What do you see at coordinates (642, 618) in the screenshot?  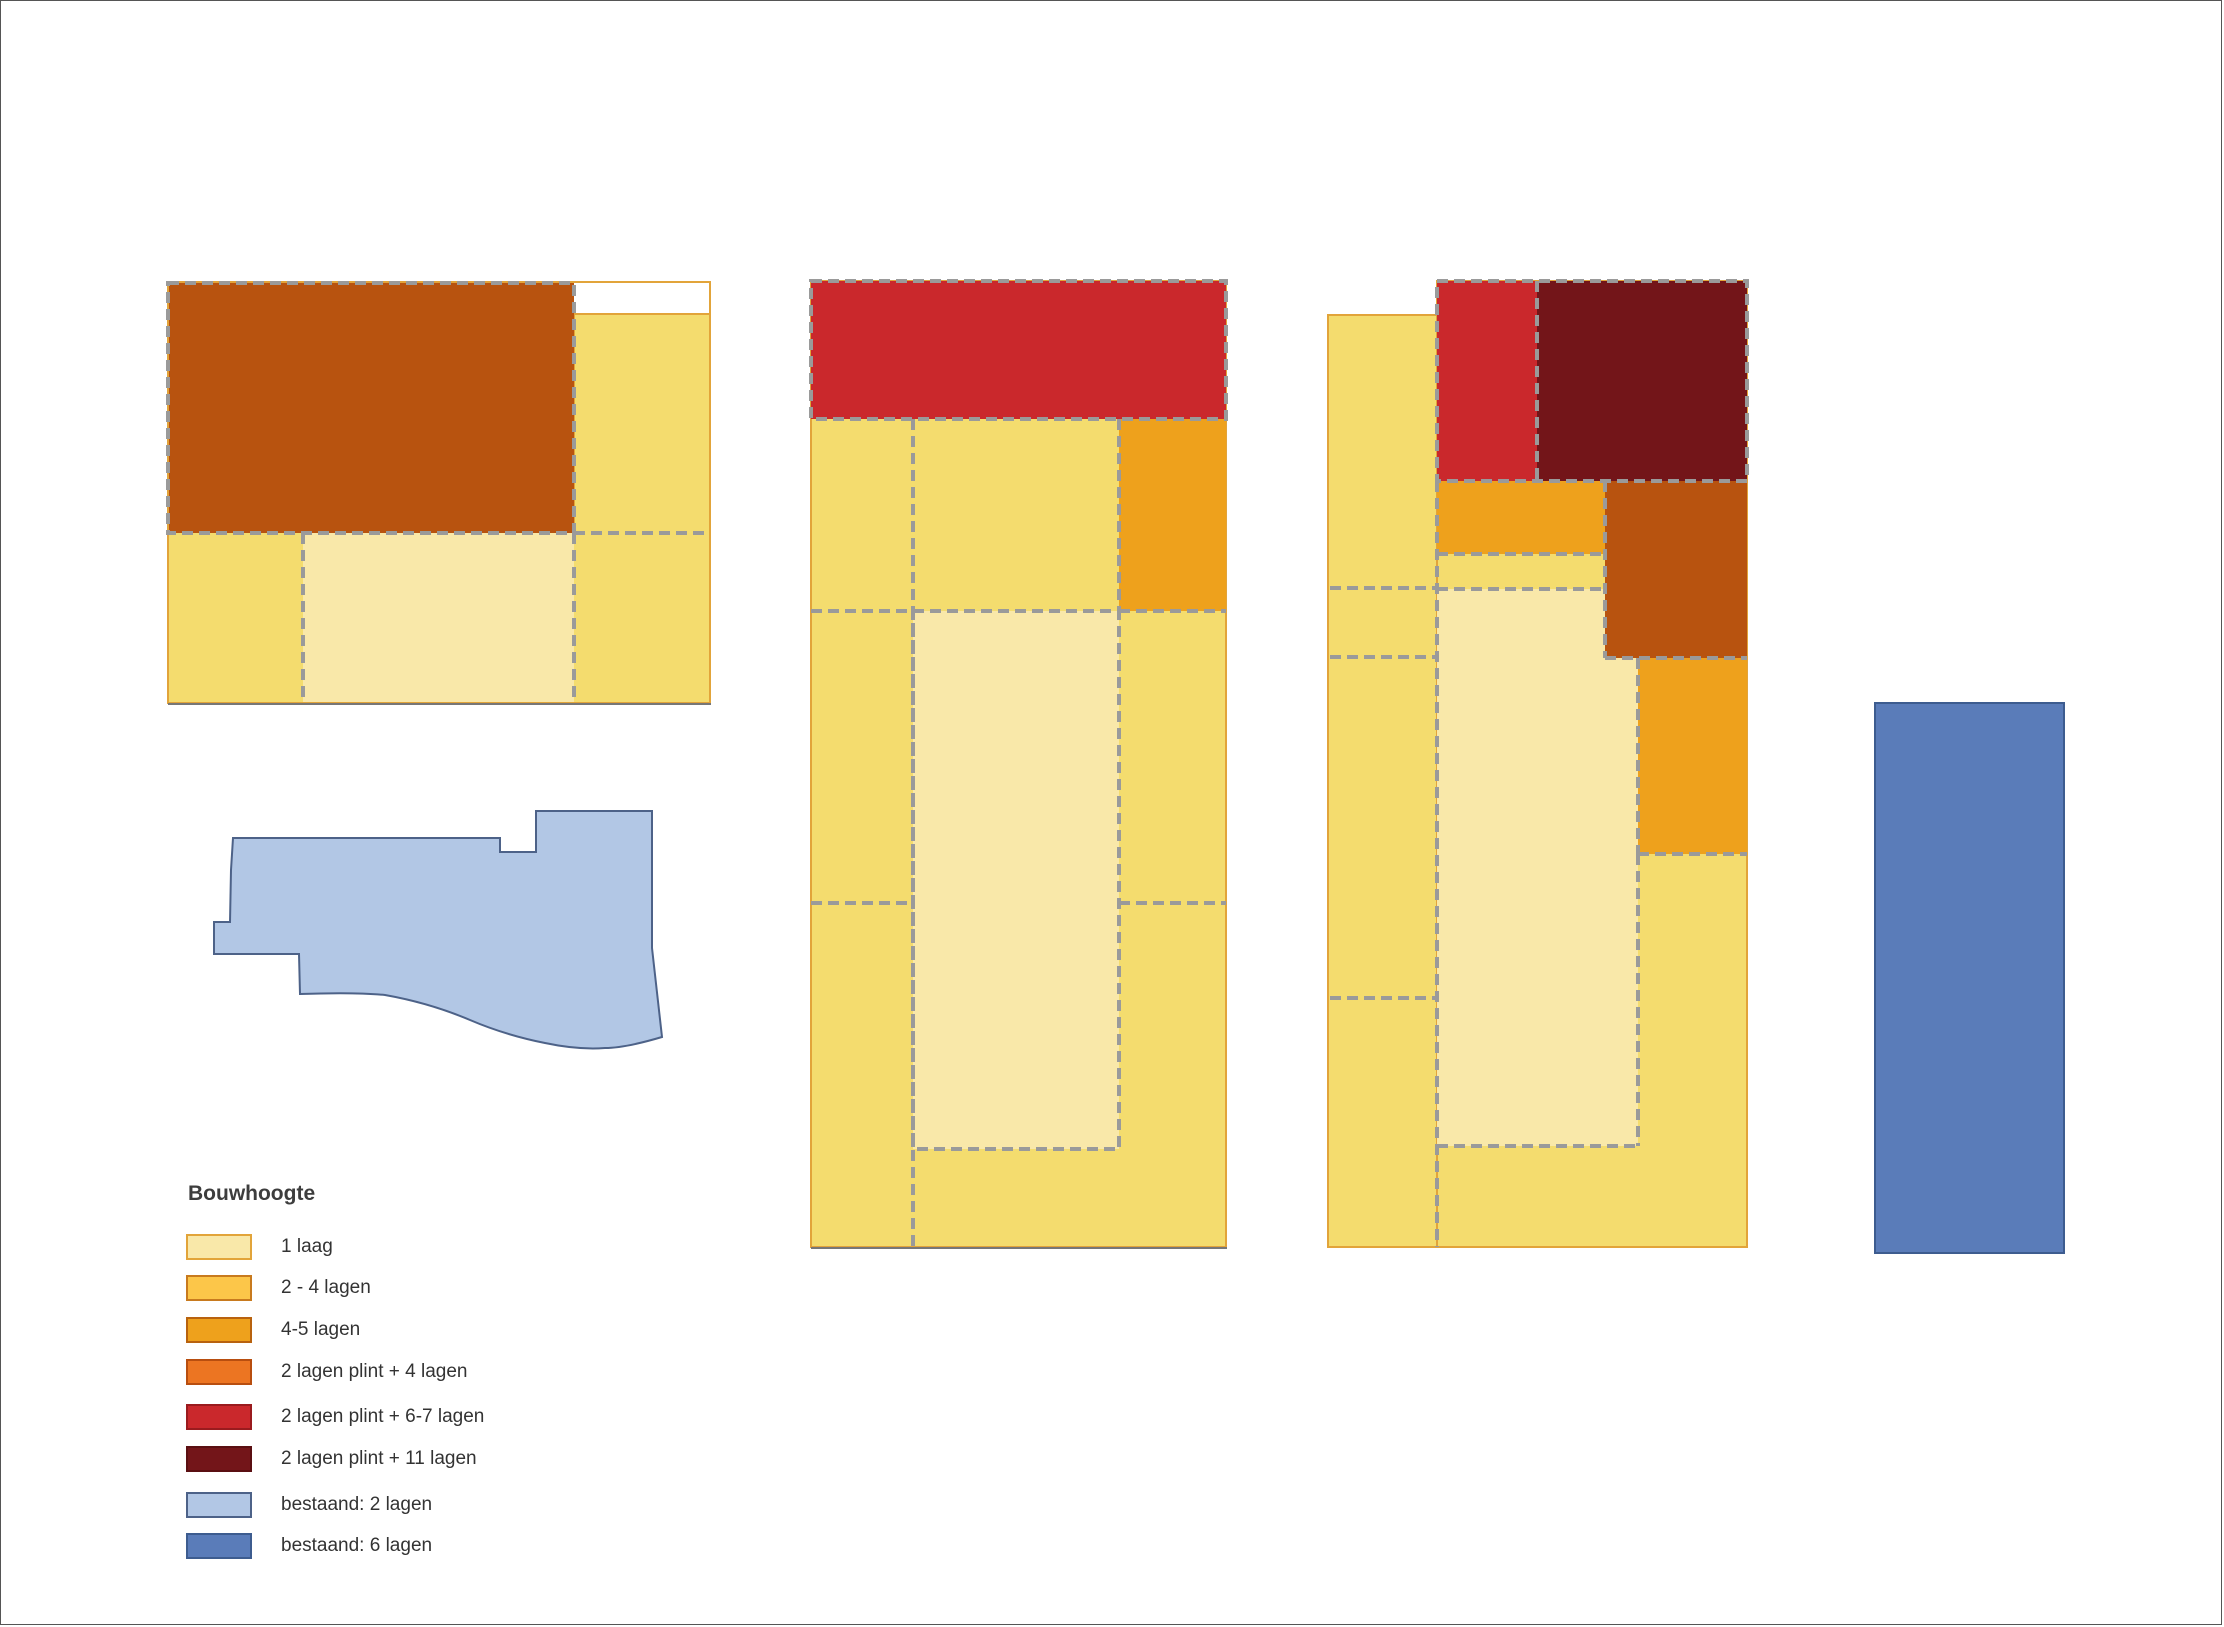 I see `block-a-south-east` at bounding box center [642, 618].